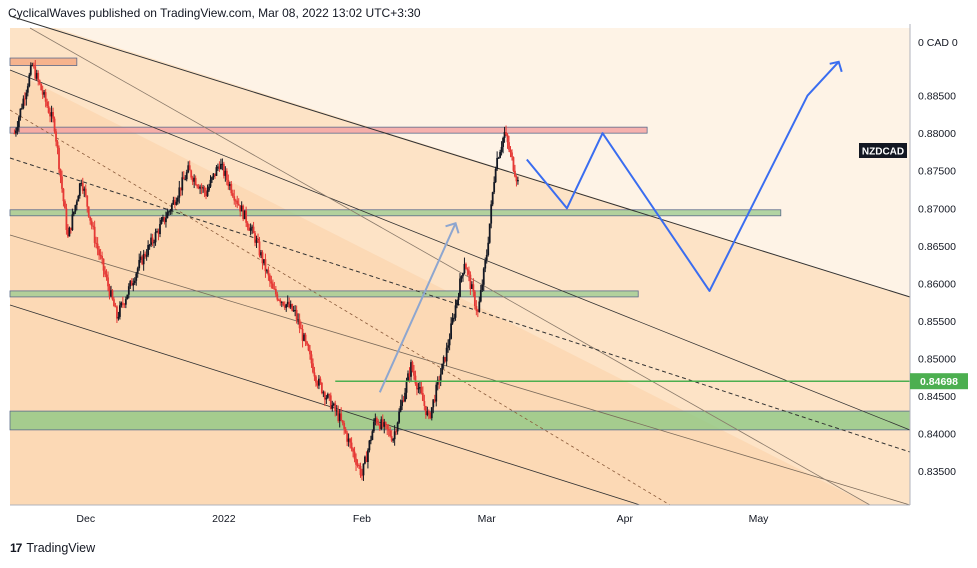 The width and height of the screenshot is (977, 568). What do you see at coordinates (937, 322) in the screenshot?
I see `y-tick-label: 0.85500` at bounding box center [937, 322].